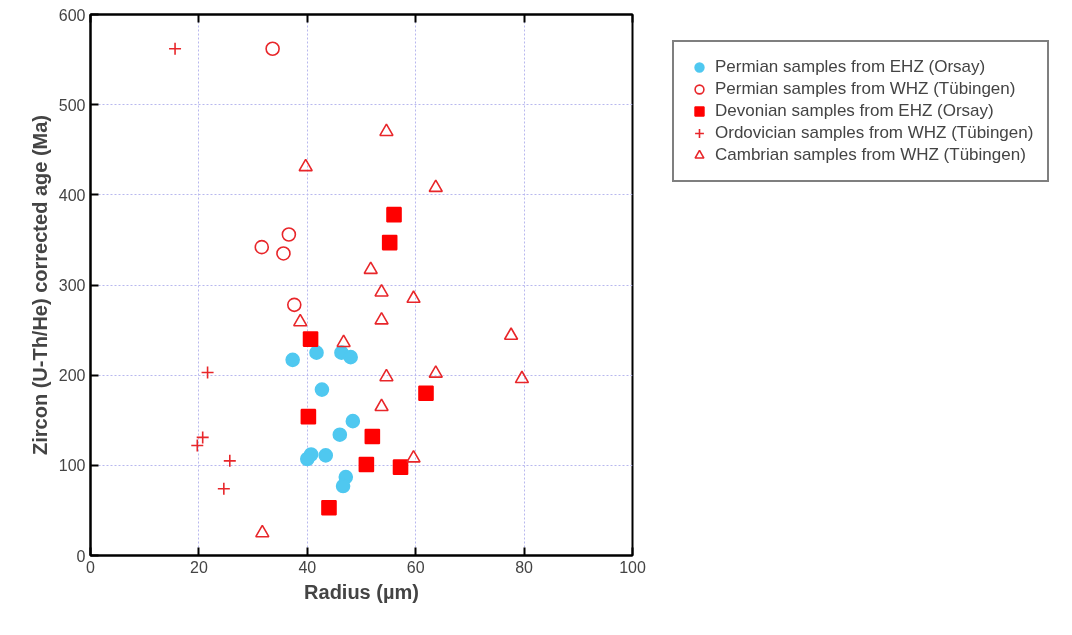  What do you see at coordinates (199, 567) in the screenshot?
I see `x-tick-label: 20` at bounding box center [199, 567].